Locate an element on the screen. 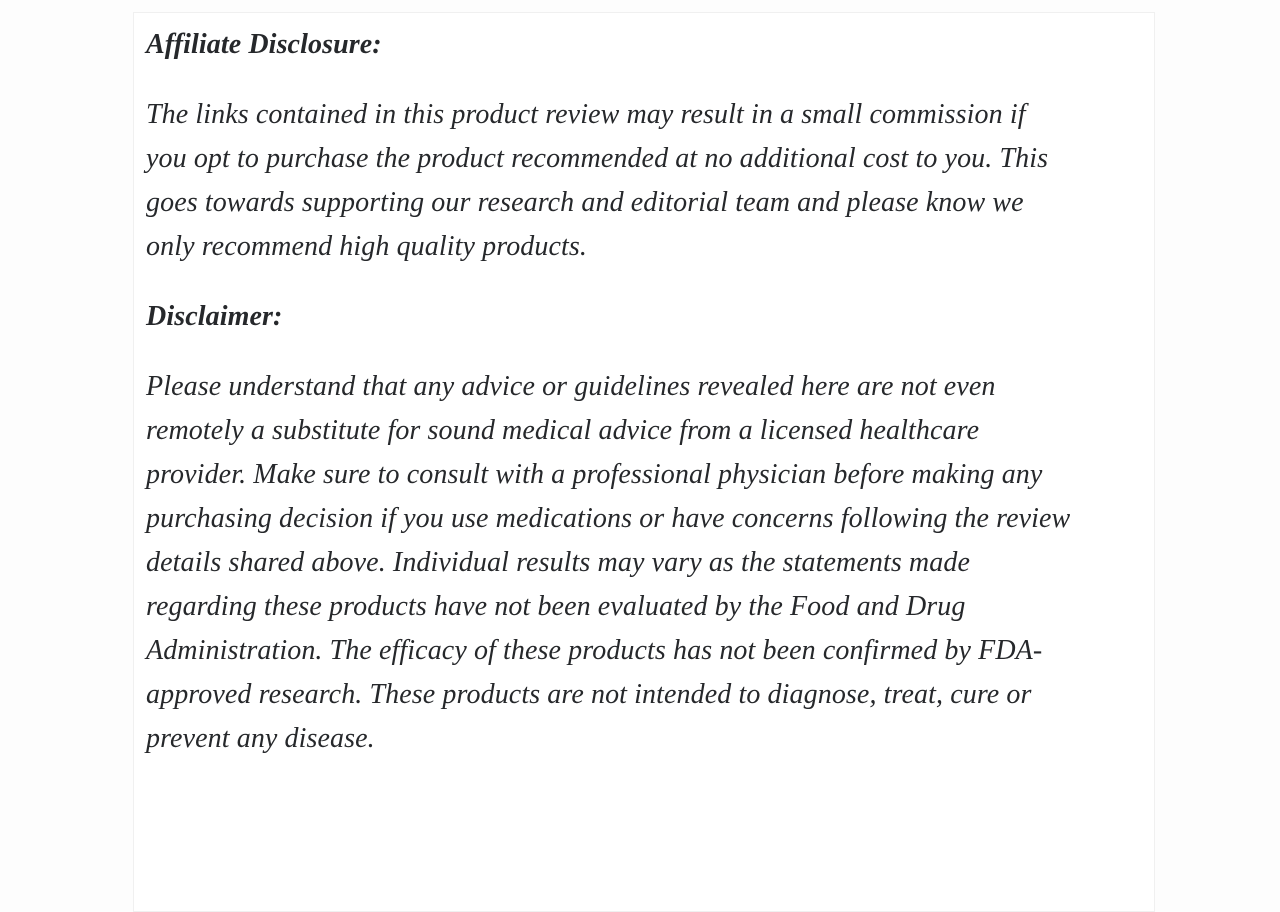 This screenshot has width=1280, height=912. disclaimer-heading: Disclaimer: is located at coordinates (214, 316).